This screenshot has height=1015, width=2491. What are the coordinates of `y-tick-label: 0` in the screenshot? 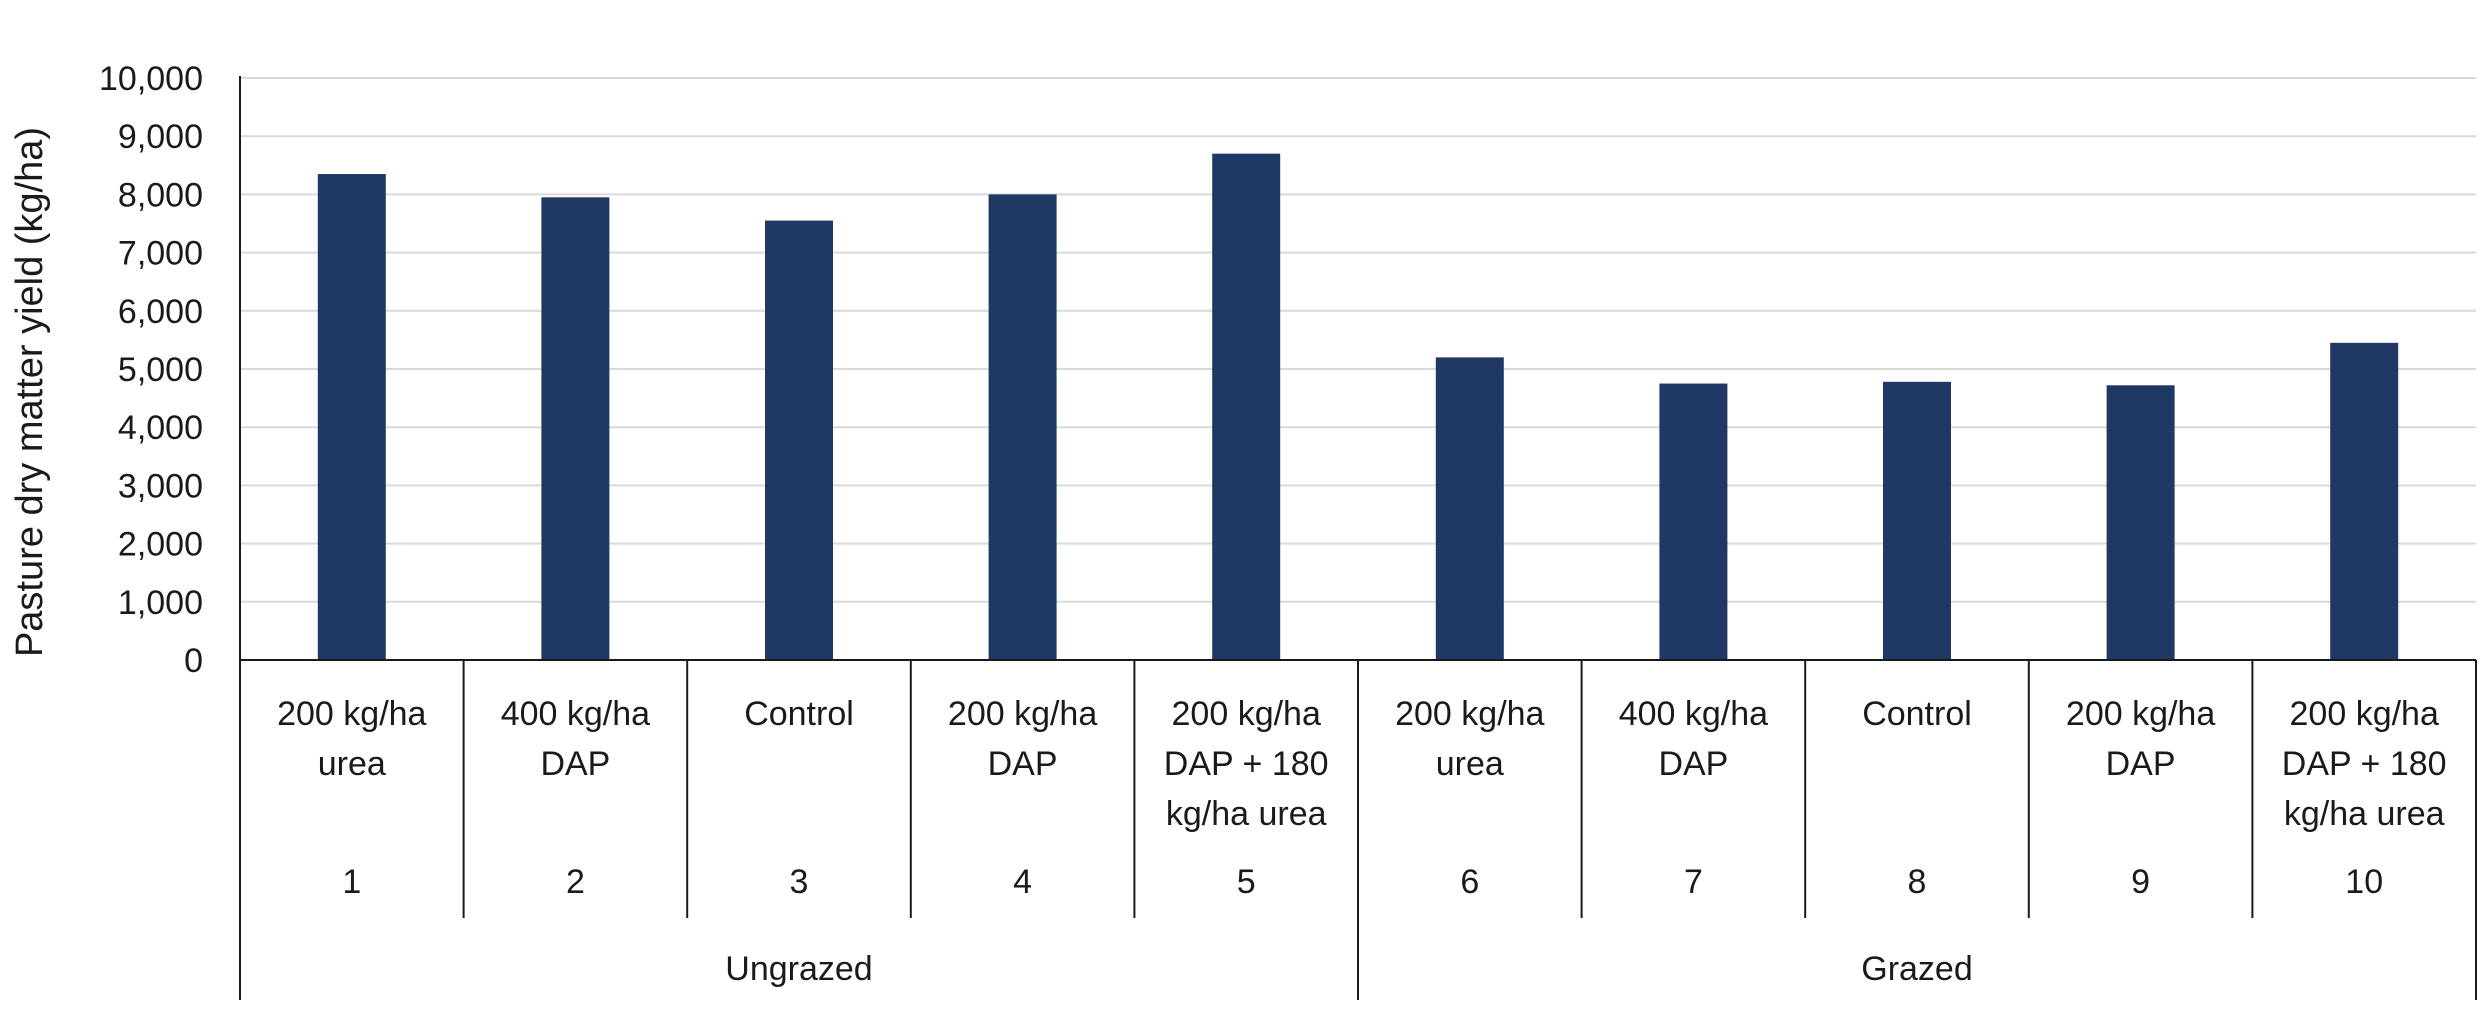 It's located at (193, 661).